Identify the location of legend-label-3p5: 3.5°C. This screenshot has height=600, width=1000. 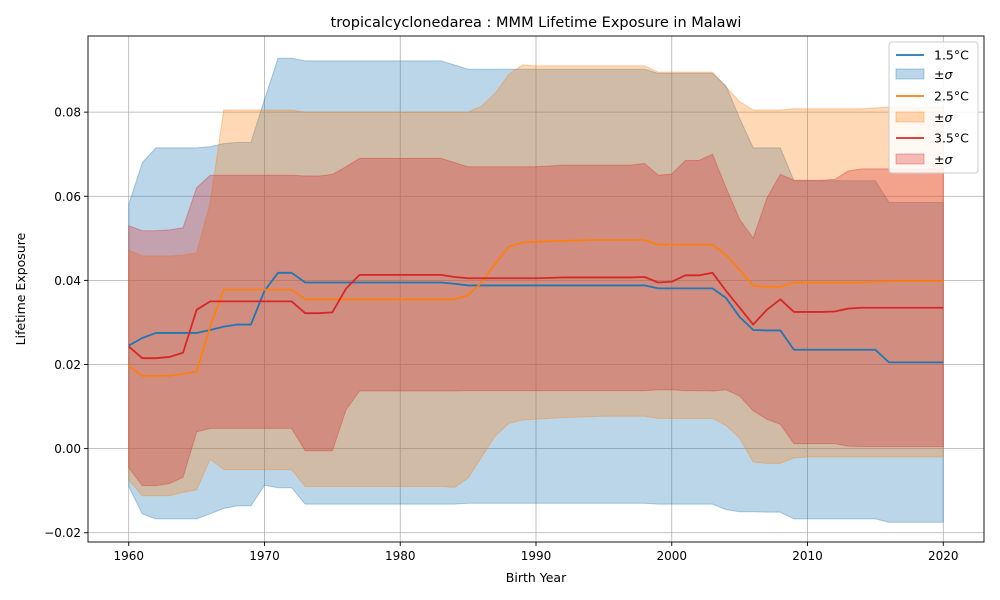
(951, 138).